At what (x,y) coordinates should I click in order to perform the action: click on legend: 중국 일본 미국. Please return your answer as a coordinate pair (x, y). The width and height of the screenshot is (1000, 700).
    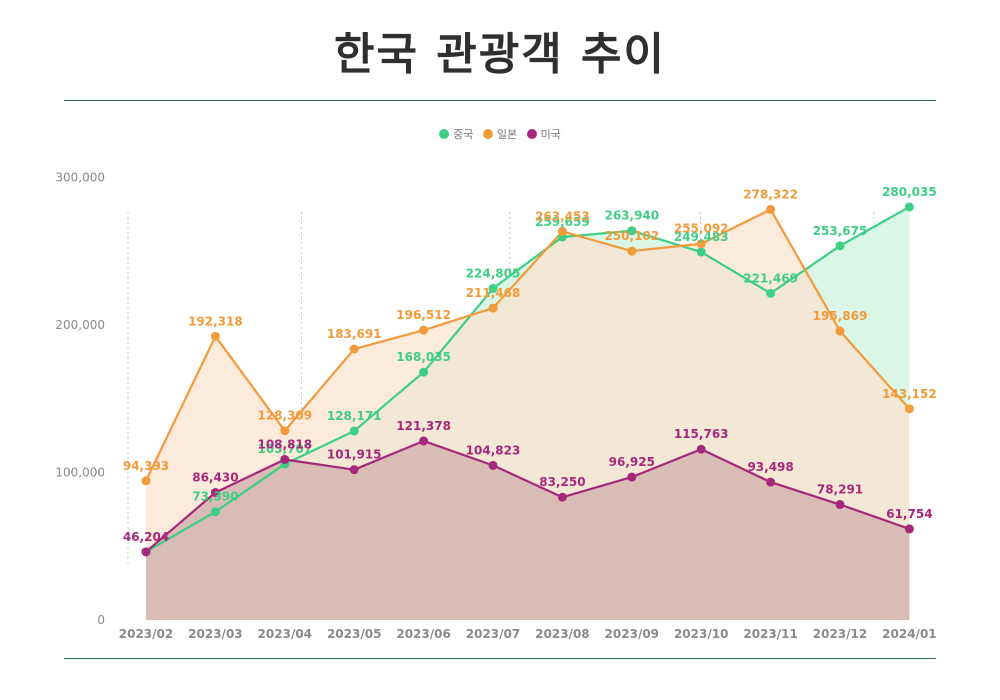
    Looking at the image, I should click on (500, 134).